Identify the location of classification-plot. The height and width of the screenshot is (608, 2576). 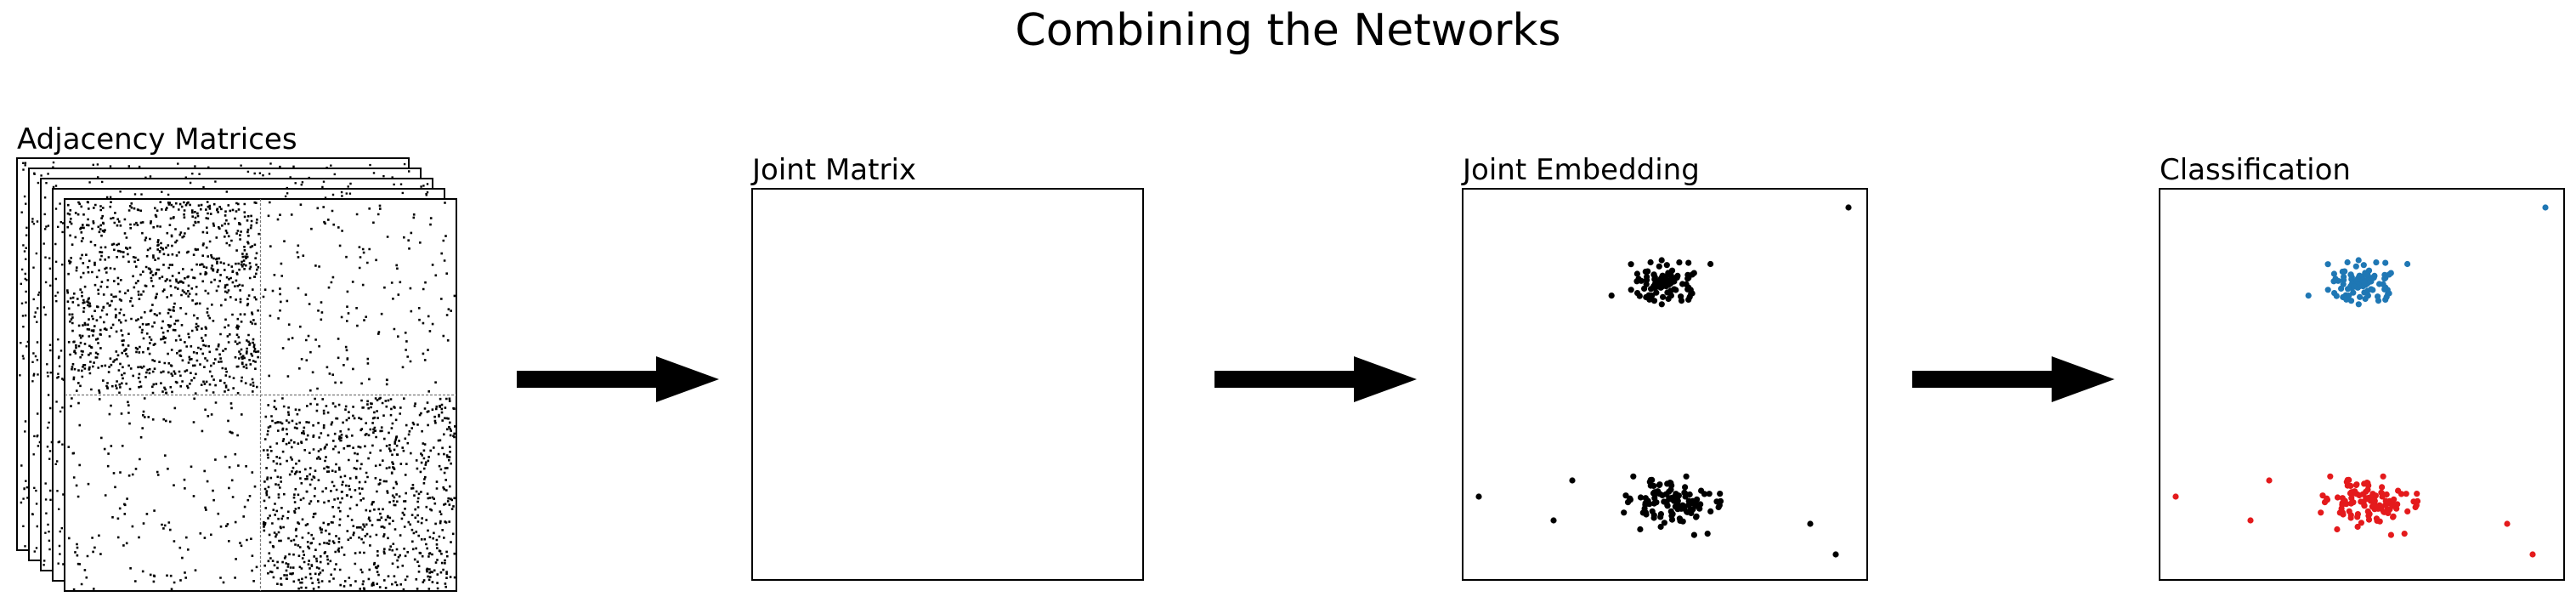
(2362, 384).